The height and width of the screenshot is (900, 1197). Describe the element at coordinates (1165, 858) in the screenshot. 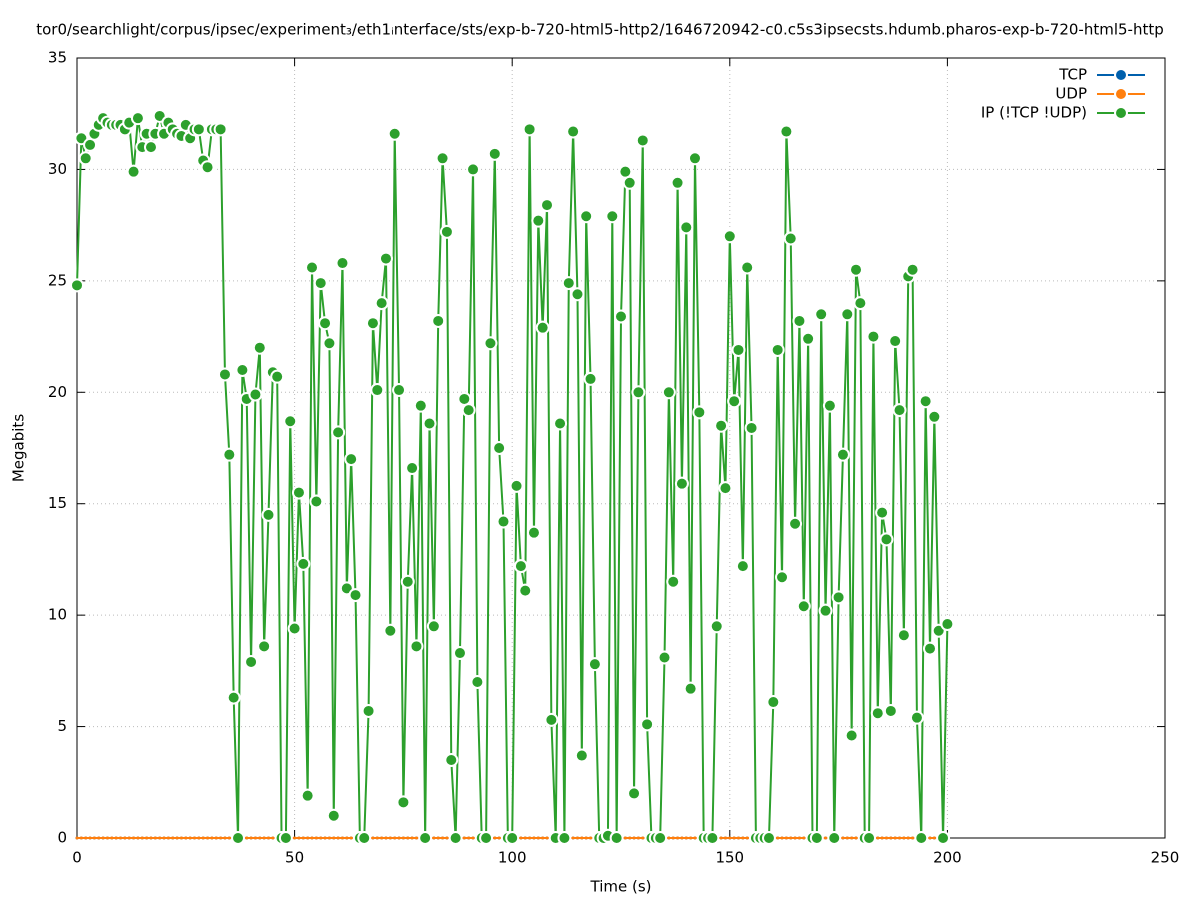

I see `x-tick-label: 250` at that location.